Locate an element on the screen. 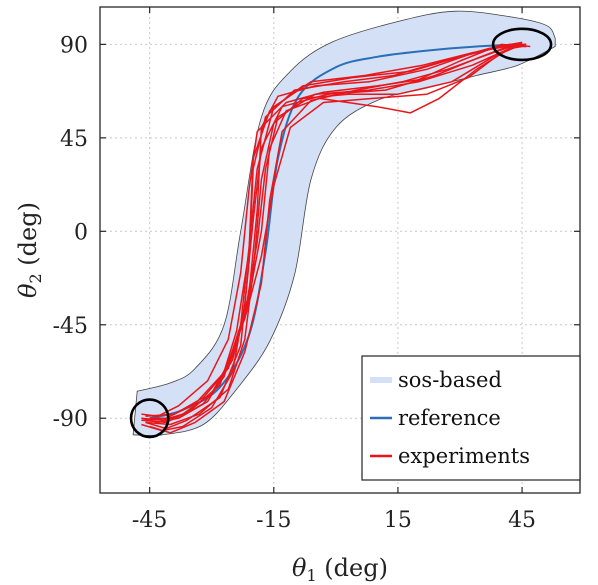  legend-label-experiments: experiments is located at coordinates (464, 456).